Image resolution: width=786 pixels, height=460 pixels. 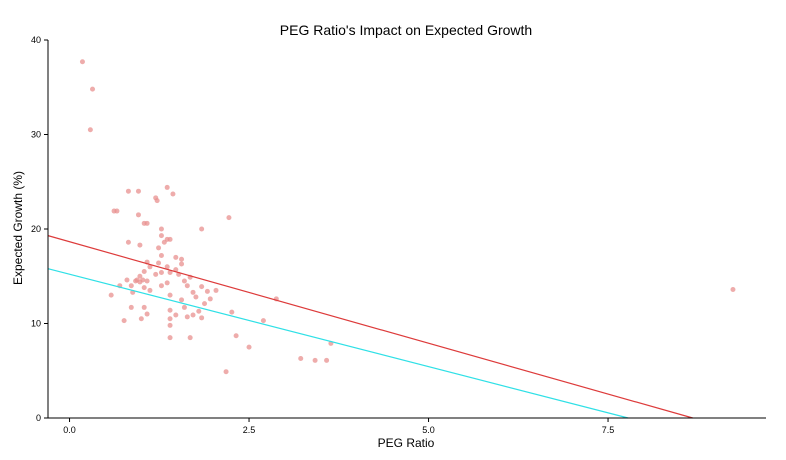 I want to click on x-tick-label: 0.0, so click(x=69, y=430).